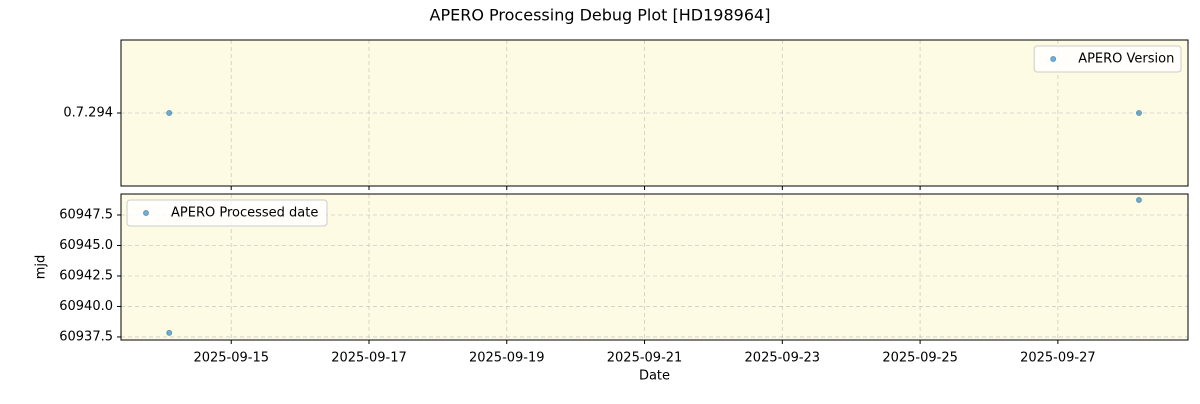 This screenshot has width=1200, height=404. I want to click on y-tick-label: 60937.5, so click(86, 336).